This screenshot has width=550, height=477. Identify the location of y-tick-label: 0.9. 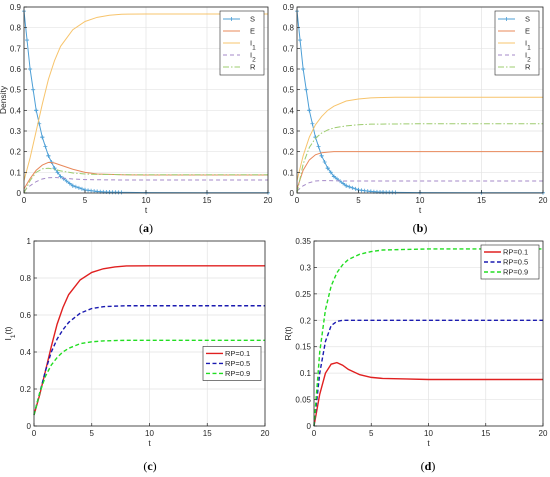
(16, 7).